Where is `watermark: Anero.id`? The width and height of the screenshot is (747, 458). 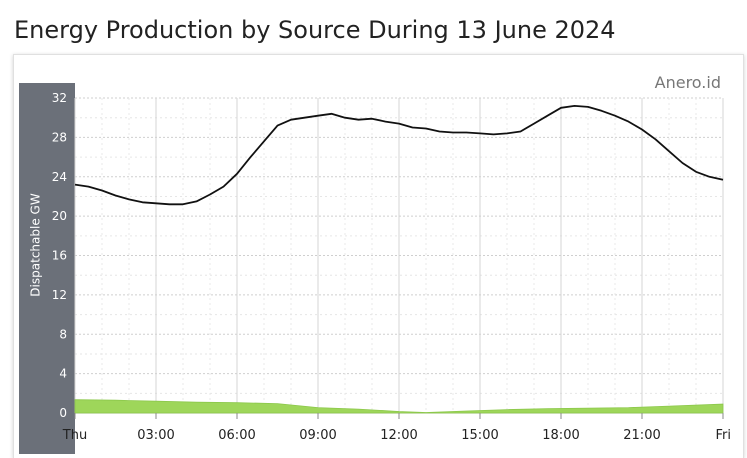
watermark: Anero.id is located at coordinates (687, 82).